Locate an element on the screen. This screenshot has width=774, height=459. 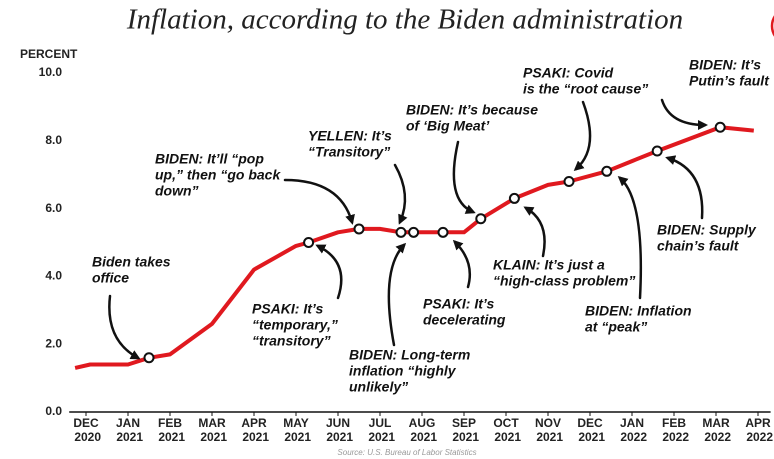
annotation-text: YELLEN: It’s is located at coordinates (350, 136).